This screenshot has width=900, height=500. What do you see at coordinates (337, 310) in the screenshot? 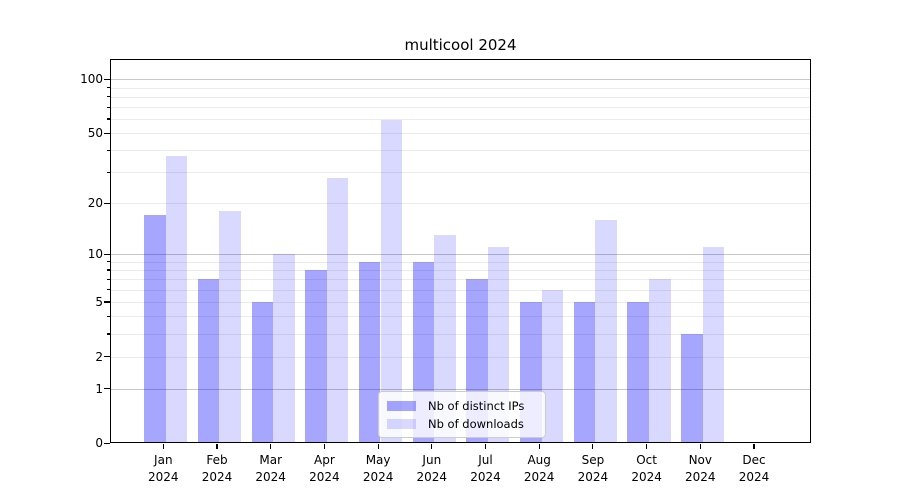
I see `bar-nb-of-downloads-apr` at bounding box center [337, 310].